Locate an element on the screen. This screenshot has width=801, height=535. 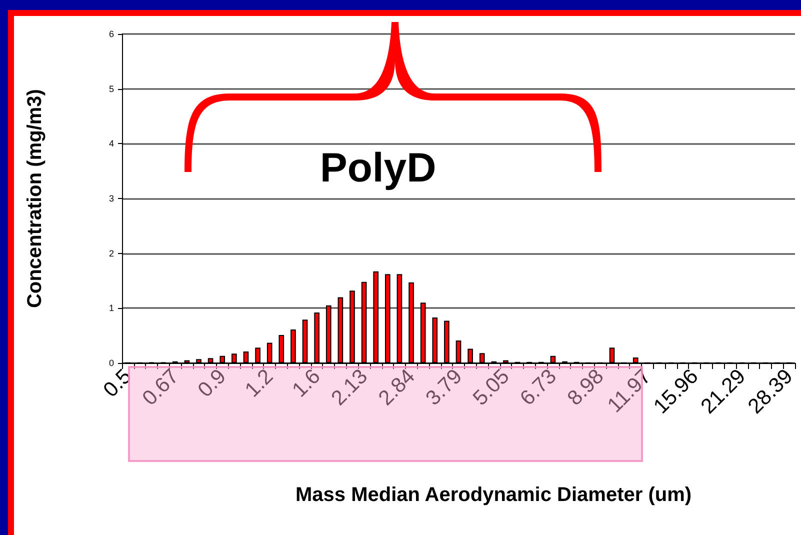
x-tick-label: 1.6 is located at coordinates (306, 383).